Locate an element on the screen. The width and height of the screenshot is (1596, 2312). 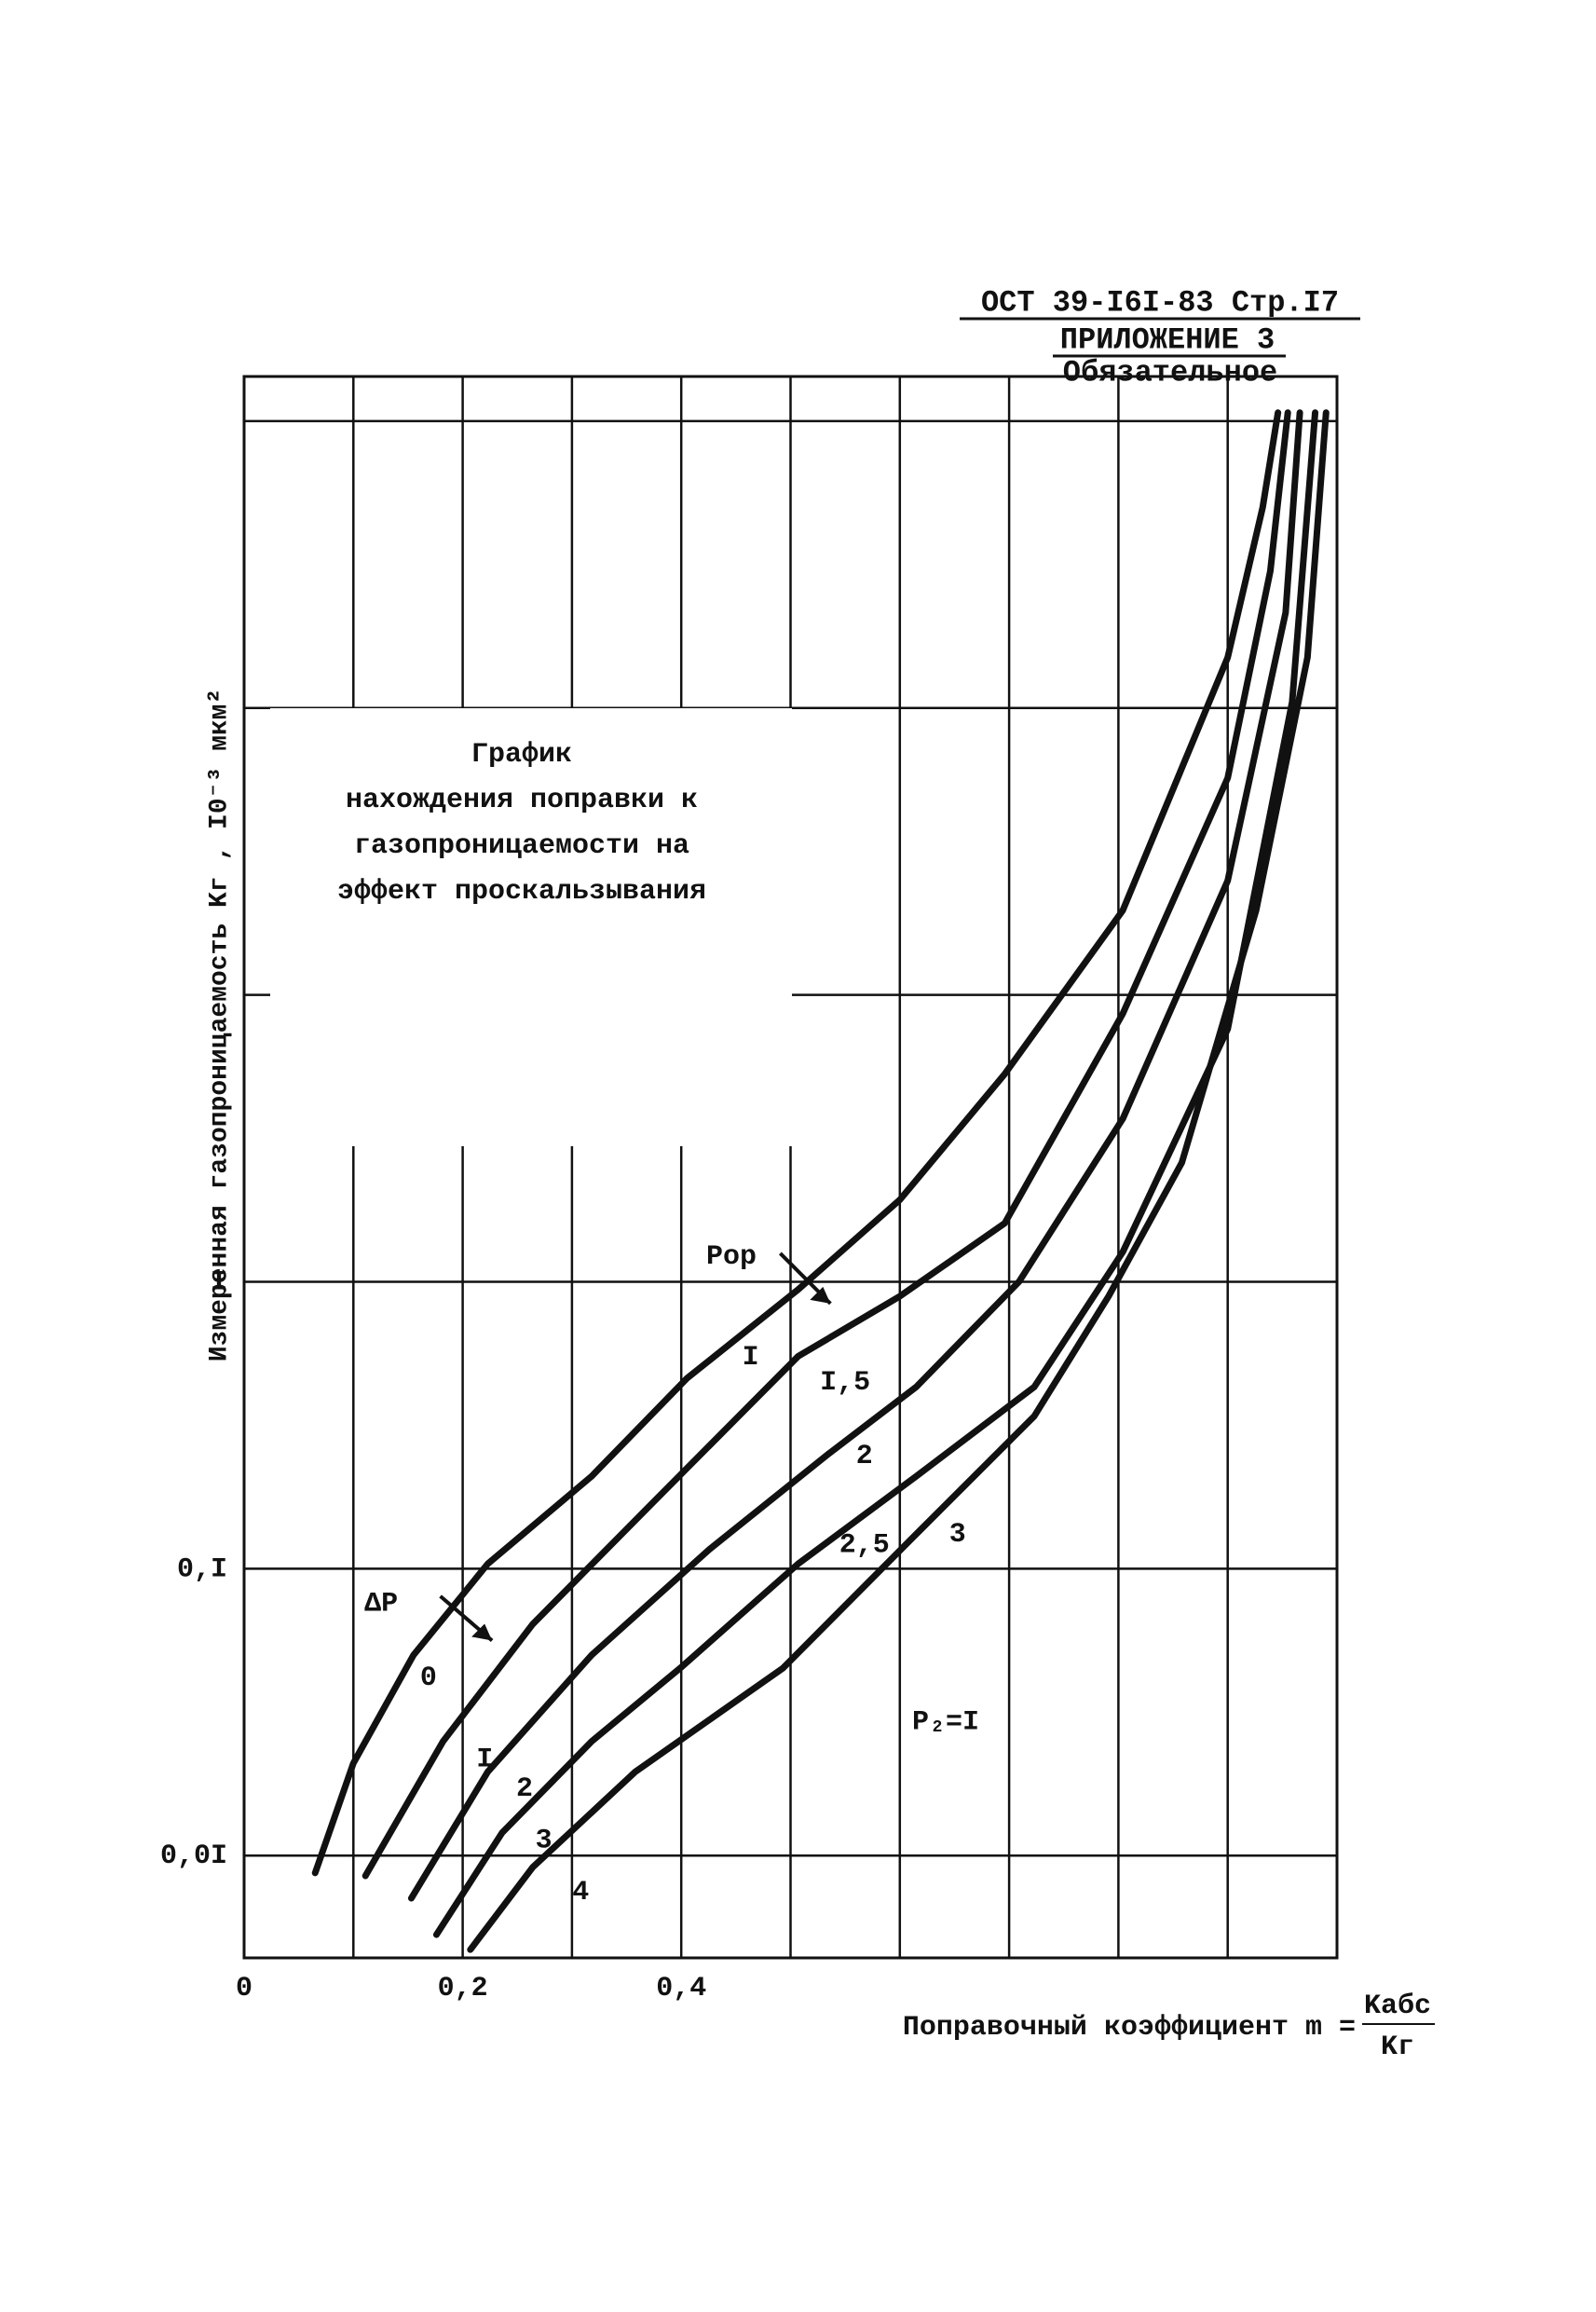
curve-label: 0 is located at coordinates (428, 1678).